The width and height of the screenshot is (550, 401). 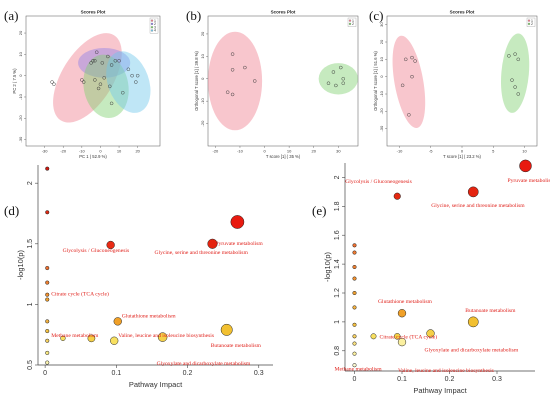 What do you see at coordinates (215, 151) in the screenshot?
I see `x-tick-label: -20` at bounding box center [215, 151].